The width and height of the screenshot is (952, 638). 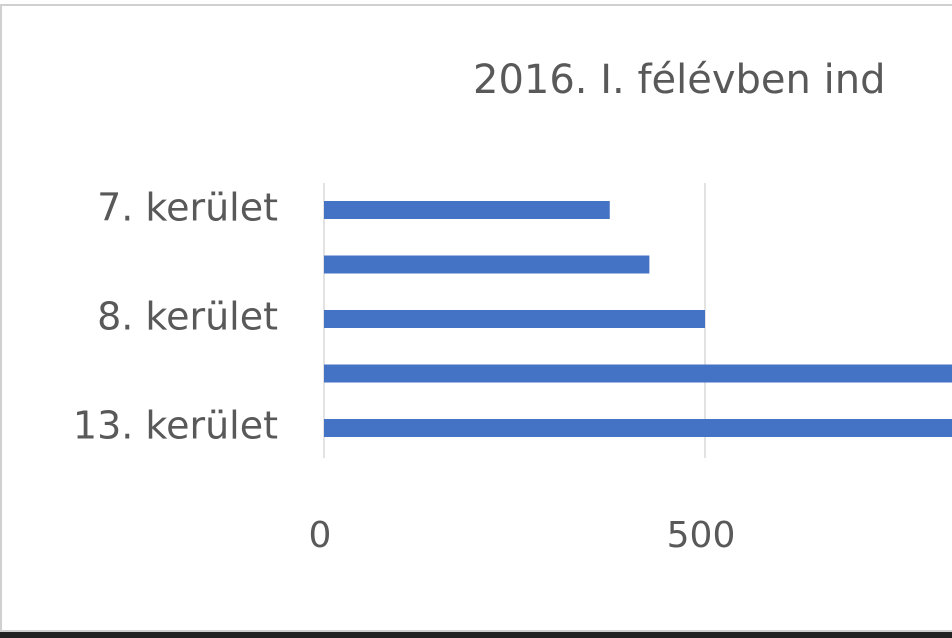 I want to click on bottom-edge, so click(x=476, y=635).